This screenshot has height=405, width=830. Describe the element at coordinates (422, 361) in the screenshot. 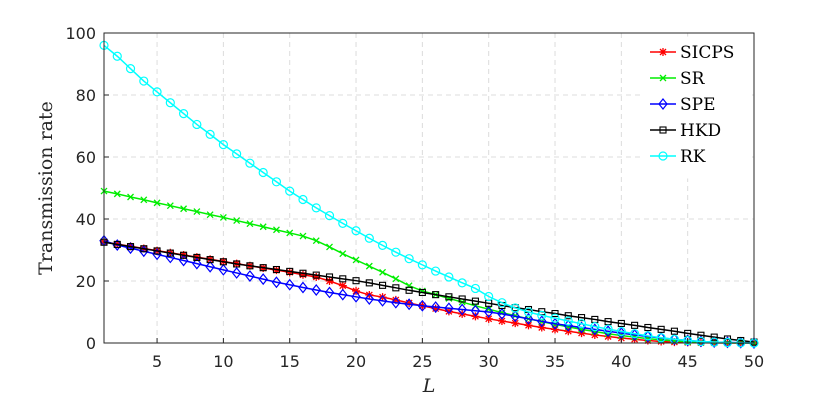

I see `x-tick-label: 25` at that location.